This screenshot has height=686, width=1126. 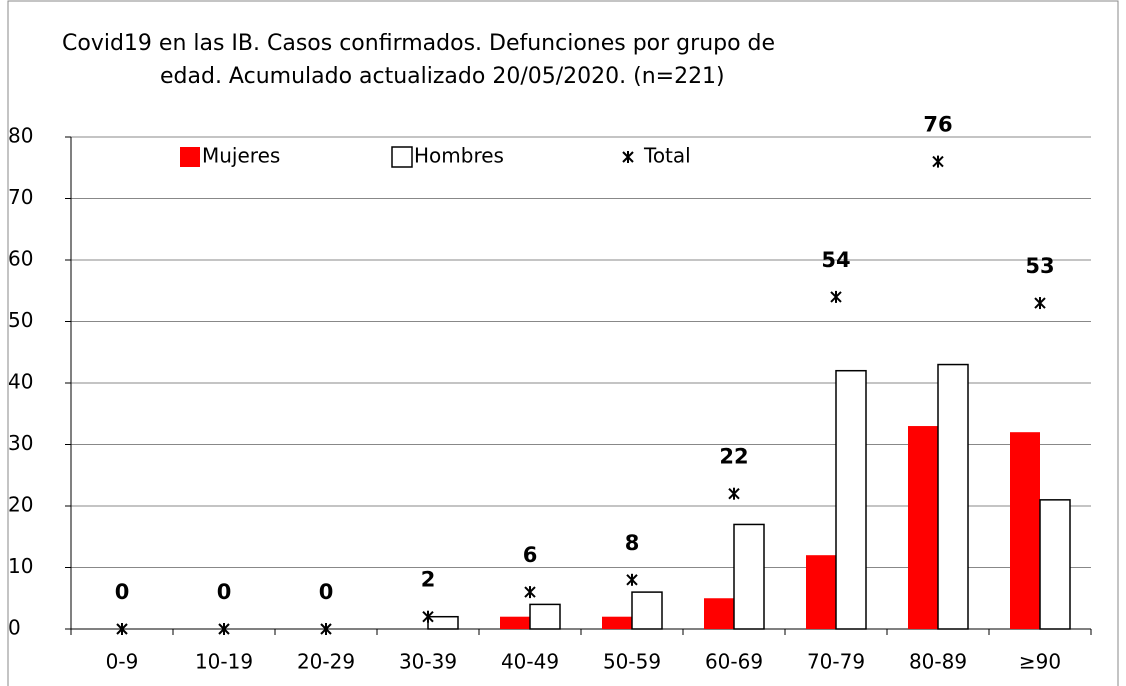 What do you see at coordinates (836, 662) in the screenshot?
I see `x-tick-label: 70-79` at bounding box center [836, 662].